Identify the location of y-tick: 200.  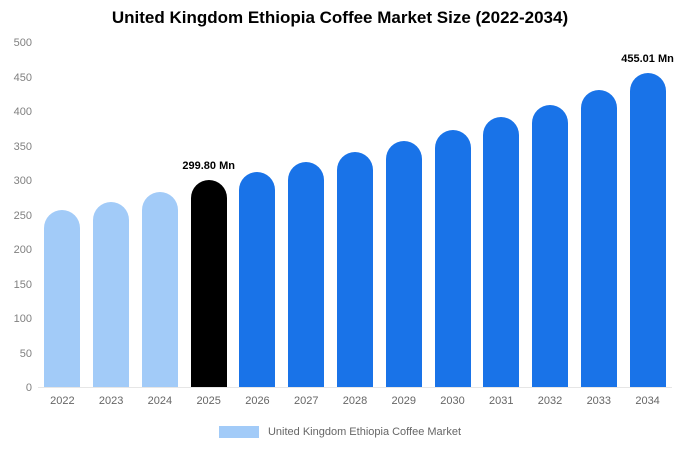
(22, 250).